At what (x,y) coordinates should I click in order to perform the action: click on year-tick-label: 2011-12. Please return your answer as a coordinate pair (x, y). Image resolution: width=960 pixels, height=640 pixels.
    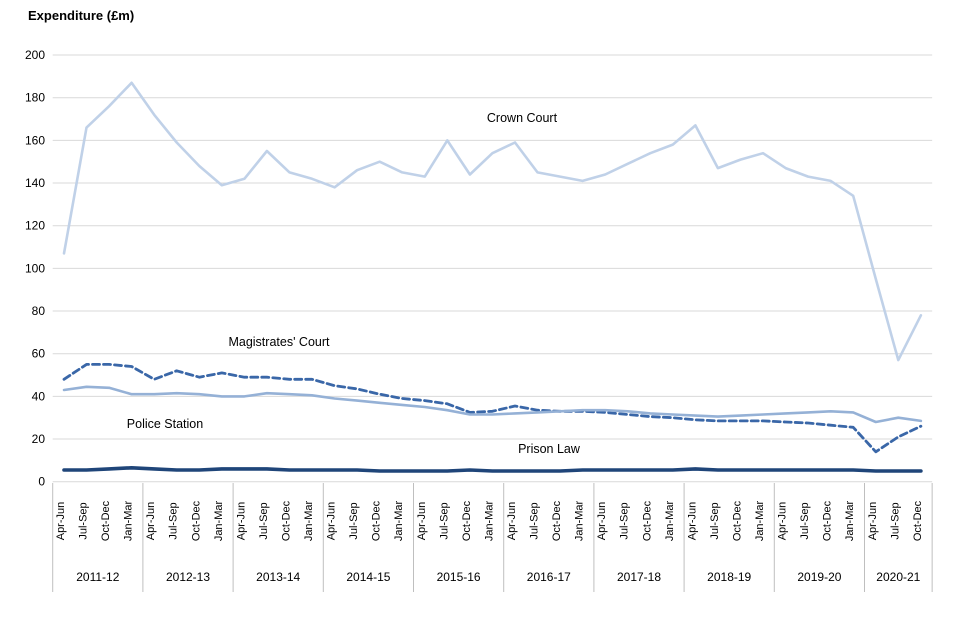
    Looking at the image, I should click on (97, 577).